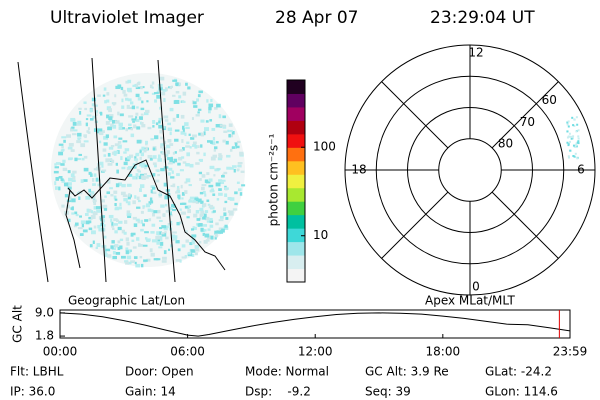  I want to click on mlt-label: 12, so click(475, 53).